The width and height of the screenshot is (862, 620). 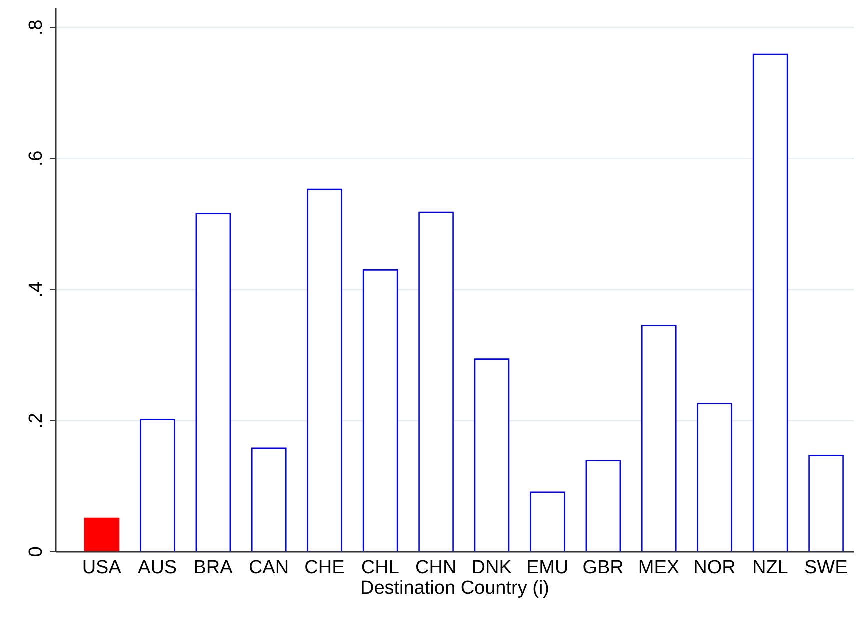 What do you see at coordinates (36, 289) in the screenshot?
I see `y-tick-label: .4` at bounding box center [36, 289].